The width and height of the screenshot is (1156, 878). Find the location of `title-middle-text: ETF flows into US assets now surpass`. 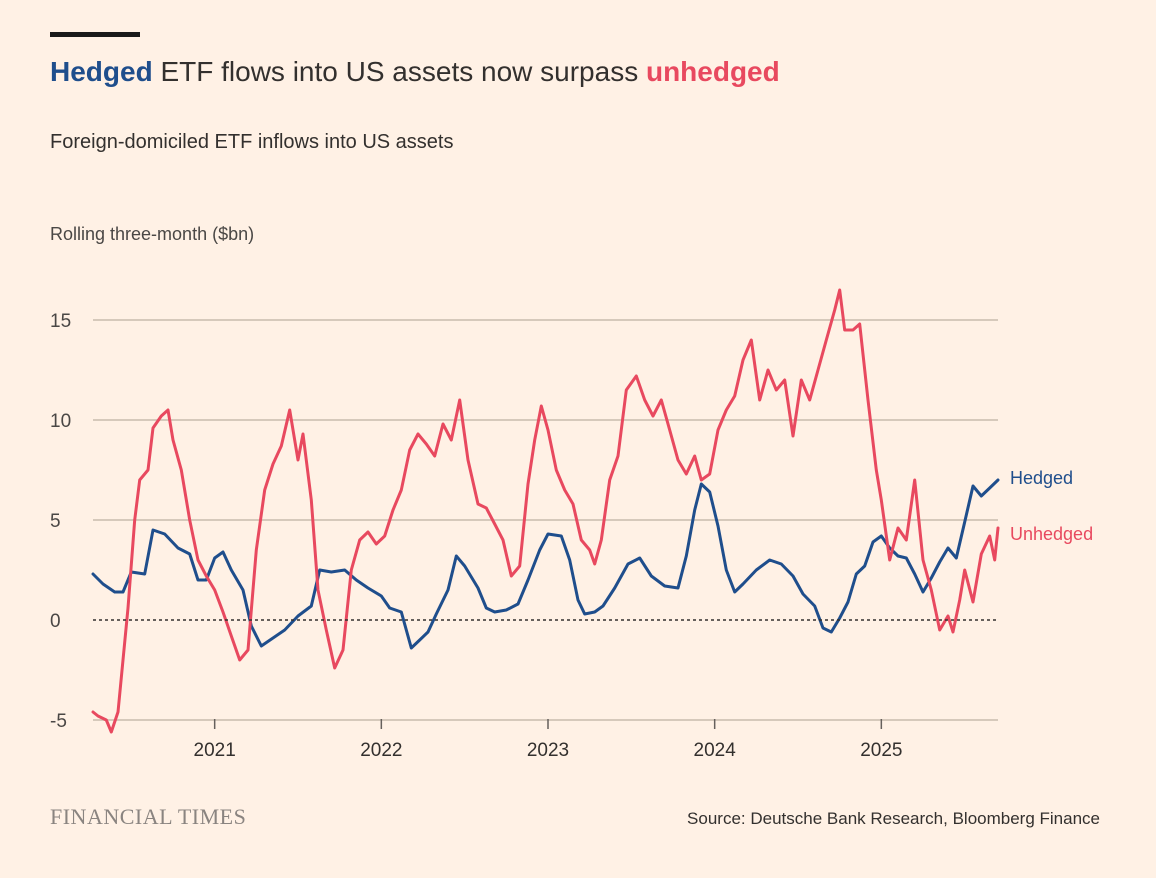

title-middle-text: ETF flows into US assets now surpass is located at coordinates (399, 71).